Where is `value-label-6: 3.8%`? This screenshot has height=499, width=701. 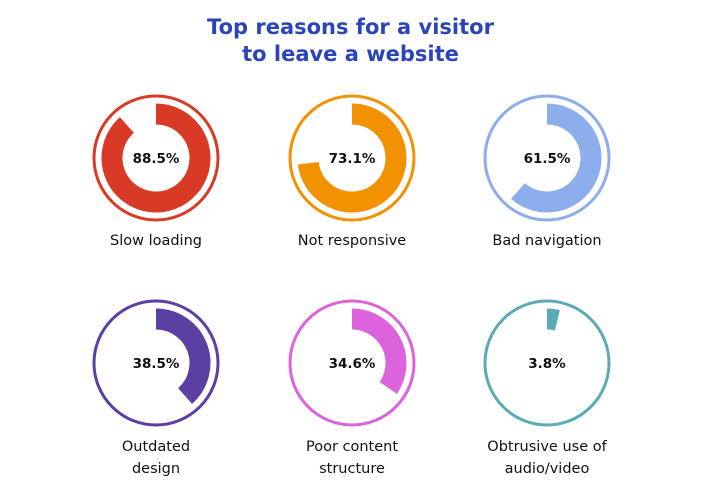 value-label-6: 3.8% is located at coordinates (547, 364).